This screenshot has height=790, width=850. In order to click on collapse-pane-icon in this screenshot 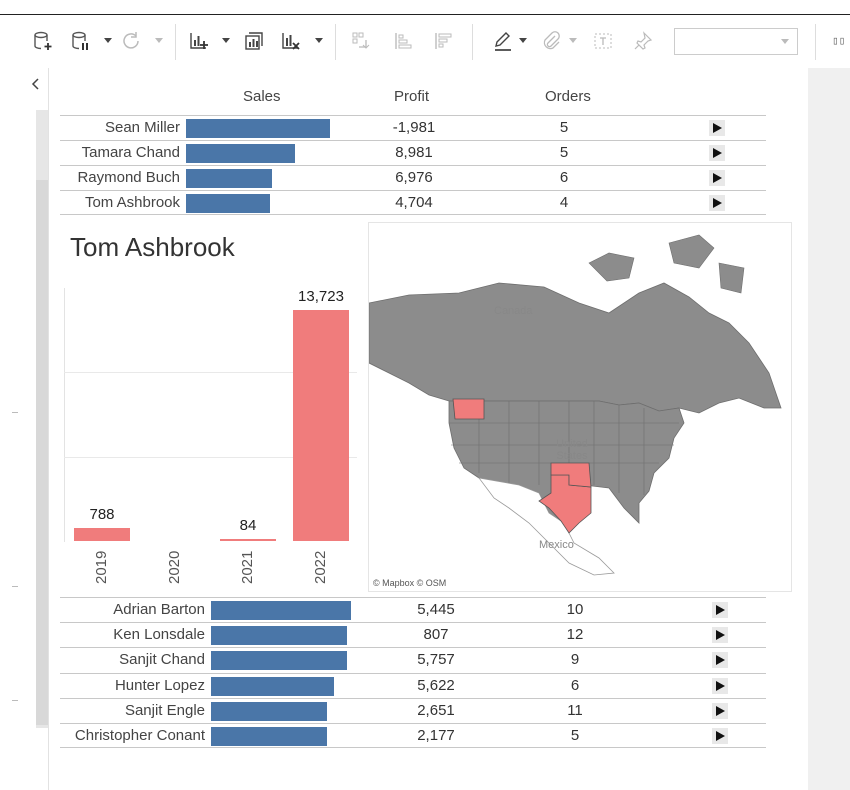, I will do `click(36, 84)`.